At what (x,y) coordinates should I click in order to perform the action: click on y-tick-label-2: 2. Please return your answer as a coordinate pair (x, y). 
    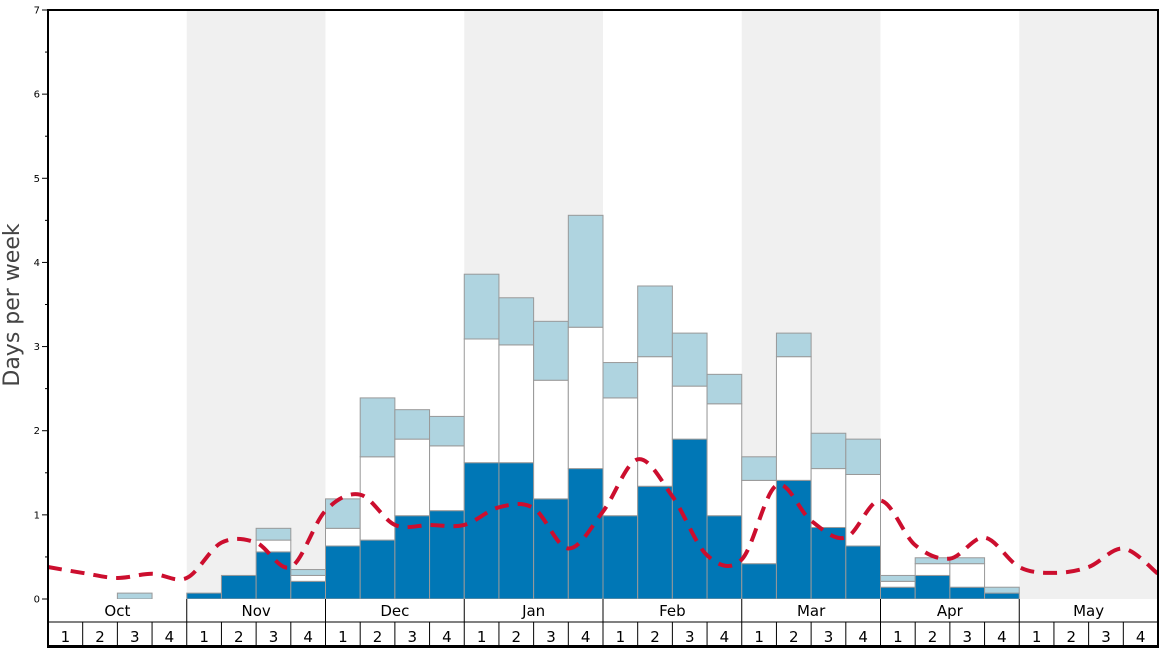
    Looking at the image, I should click on (37, 431).